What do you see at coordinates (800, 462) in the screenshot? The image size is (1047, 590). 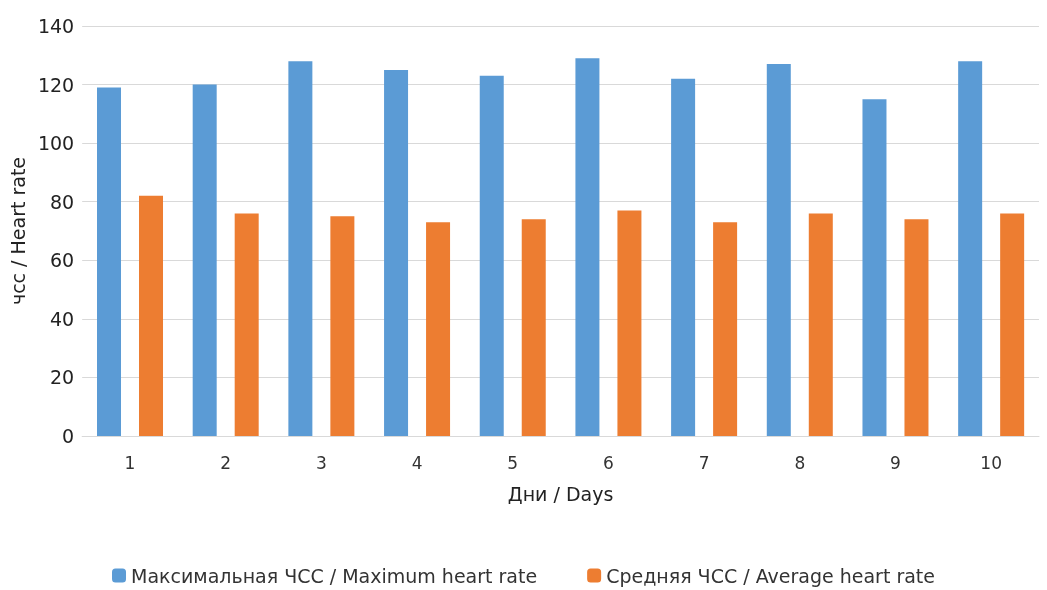 I see `x-tick-label: 8` at bounding box center [800, 462].